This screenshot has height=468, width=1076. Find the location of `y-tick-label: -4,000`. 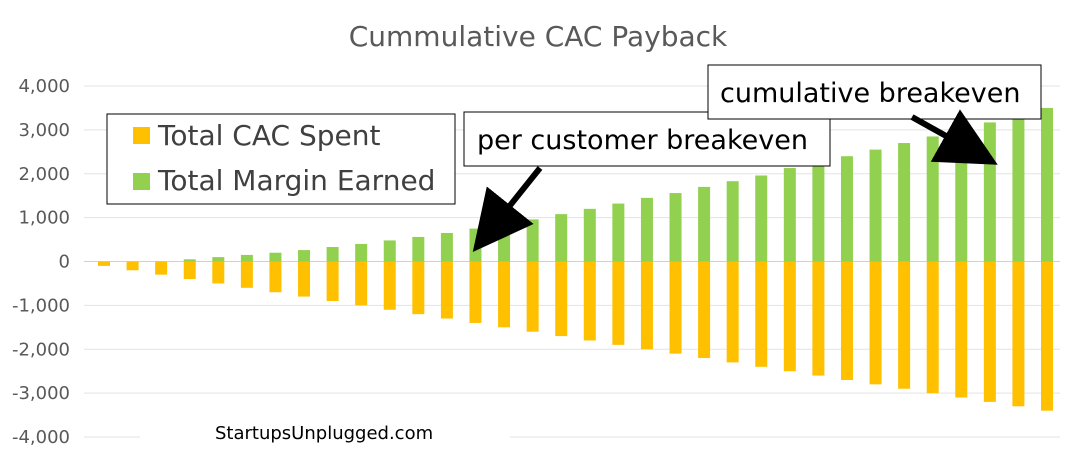

y-tick-label: -4,000 is located at coordinates (41, 437).